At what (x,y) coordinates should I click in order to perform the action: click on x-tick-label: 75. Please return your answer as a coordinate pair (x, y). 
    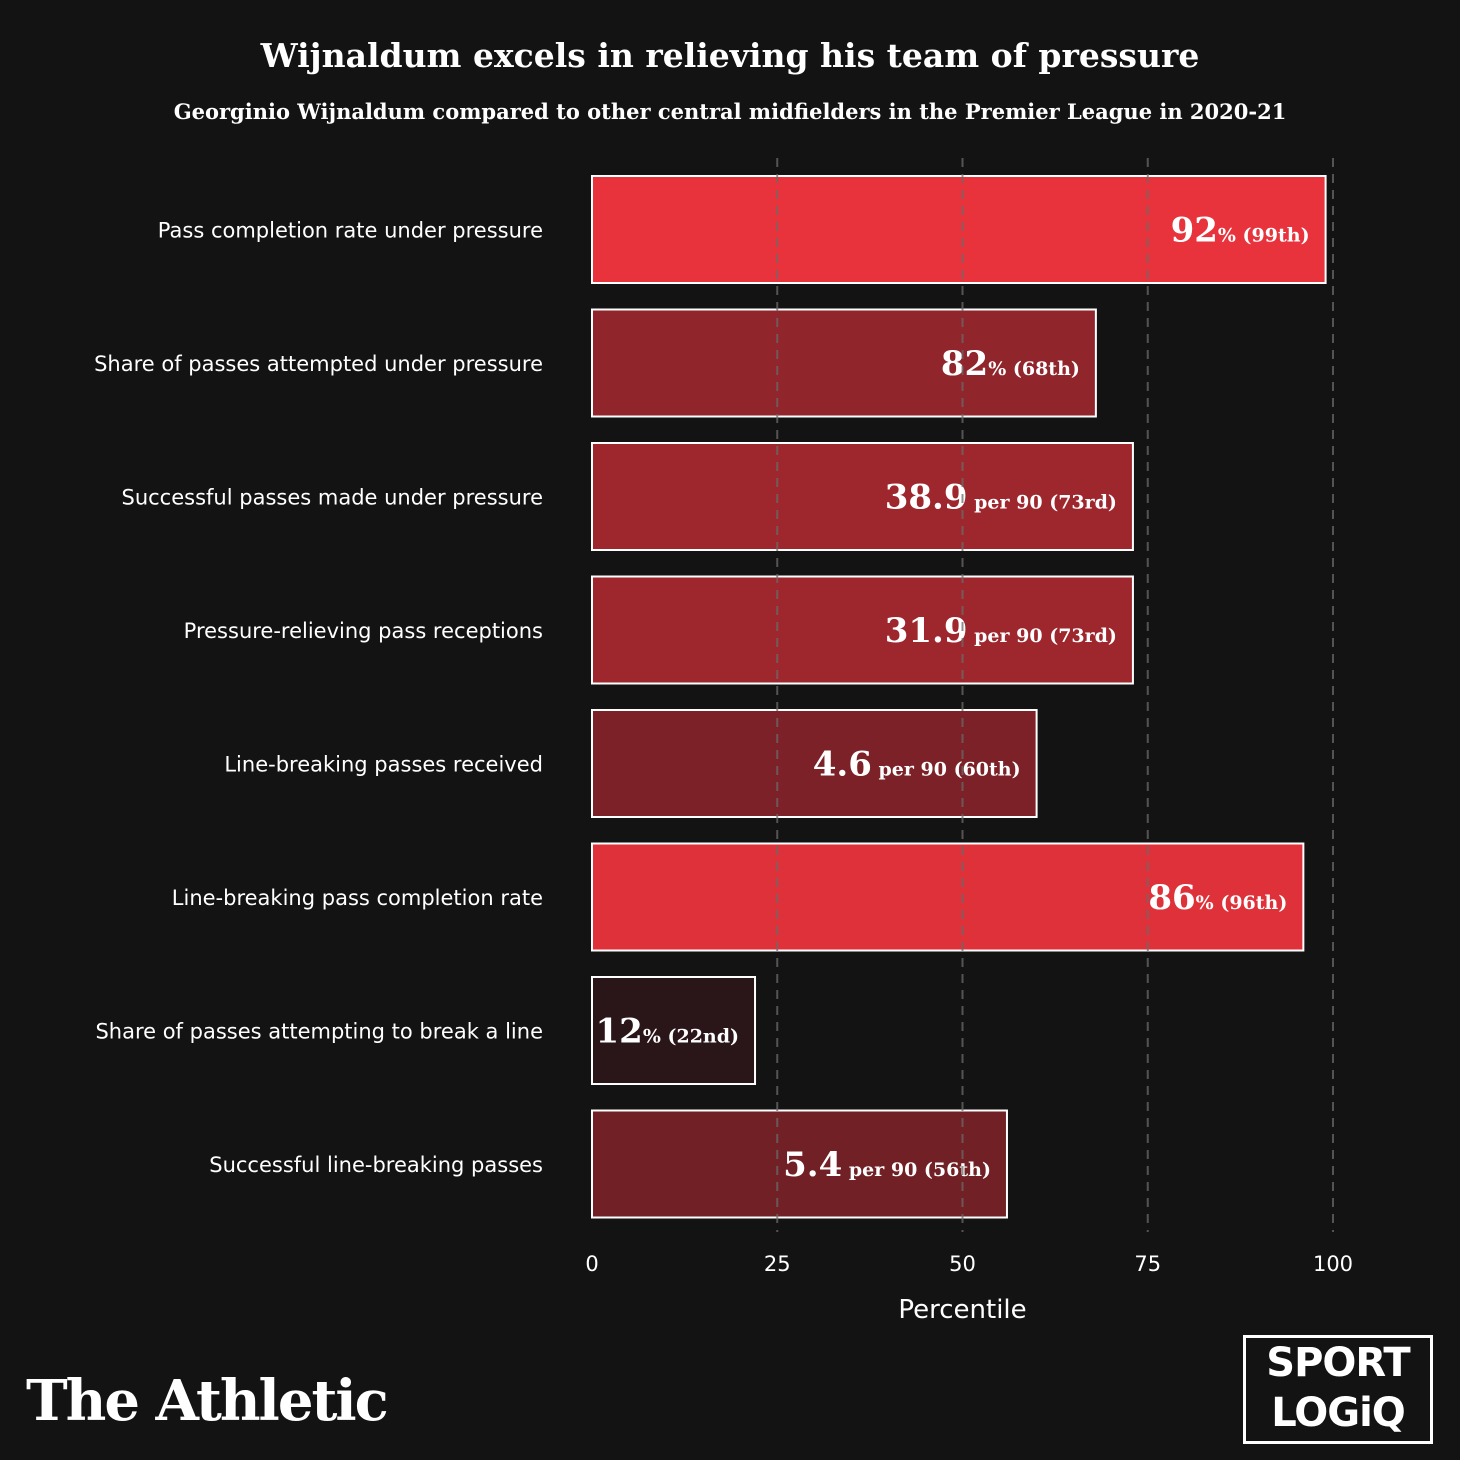
    Looking at the image, I should click on (1147, 1264).